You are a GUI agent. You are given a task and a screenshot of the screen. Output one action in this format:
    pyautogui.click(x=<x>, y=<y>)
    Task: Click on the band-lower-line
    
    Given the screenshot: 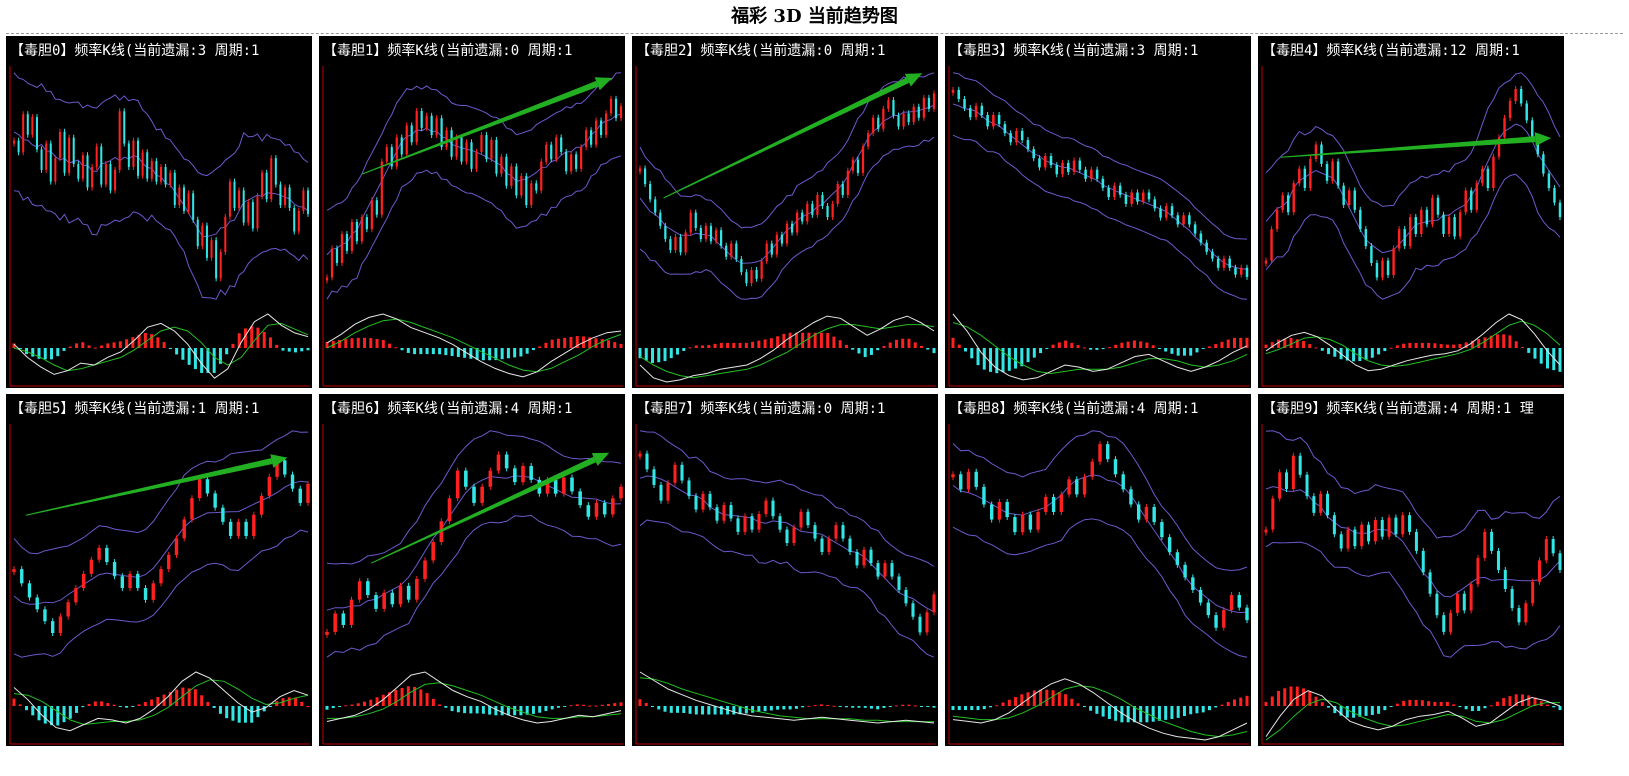 What is the action you would take?
    pyautogui.click(x=1100, y=217)
    